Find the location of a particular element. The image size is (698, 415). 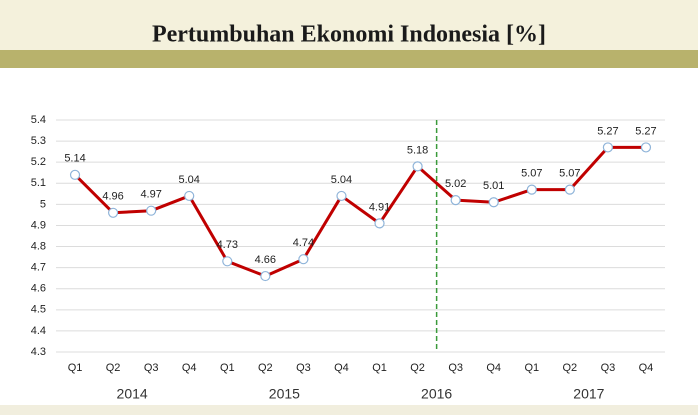

data-label: 5.02 is located at coordinates (455, 184).